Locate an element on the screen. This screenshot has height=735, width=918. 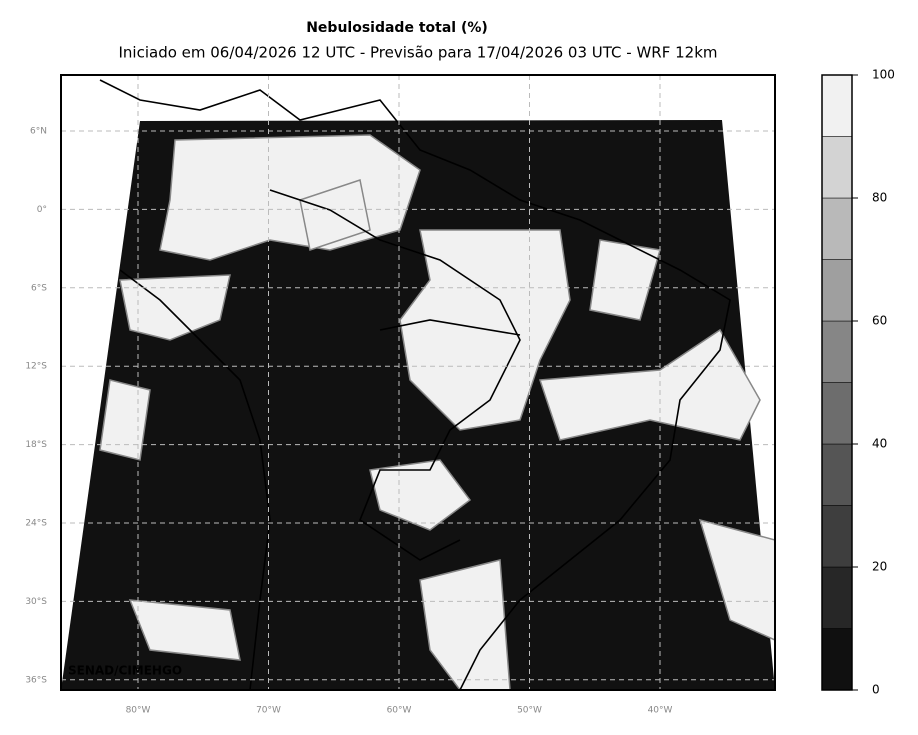
credit: SENAD/CIMEHGO is located at coordinates (125, 671).